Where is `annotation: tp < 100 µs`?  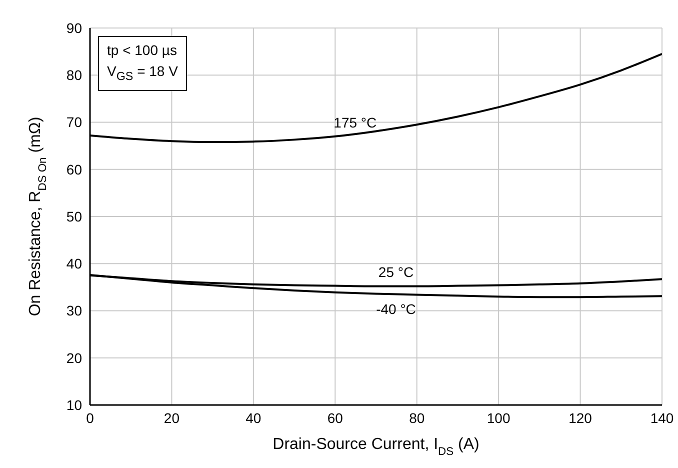
annotation: tp < 100 µs is located at coordinates (142, 50).